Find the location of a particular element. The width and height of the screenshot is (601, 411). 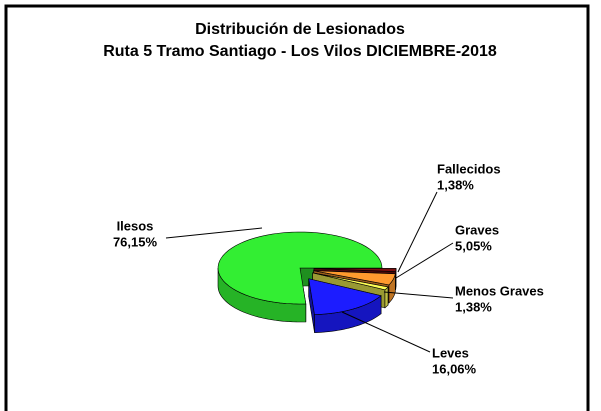

slice-label: Fallecidos is located at coordinates (469, 168).